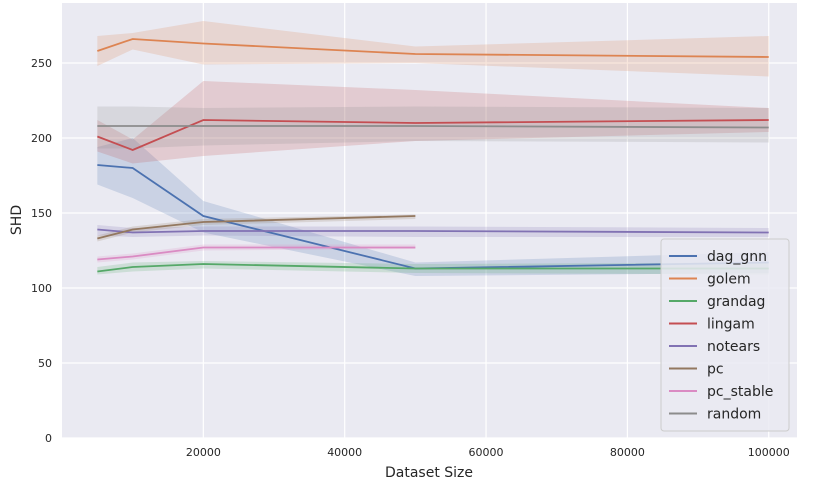 Image resolution: width=814 pixels, height=488 pixels. I want to click on x-tick-label: 40000, so click(344, 452).